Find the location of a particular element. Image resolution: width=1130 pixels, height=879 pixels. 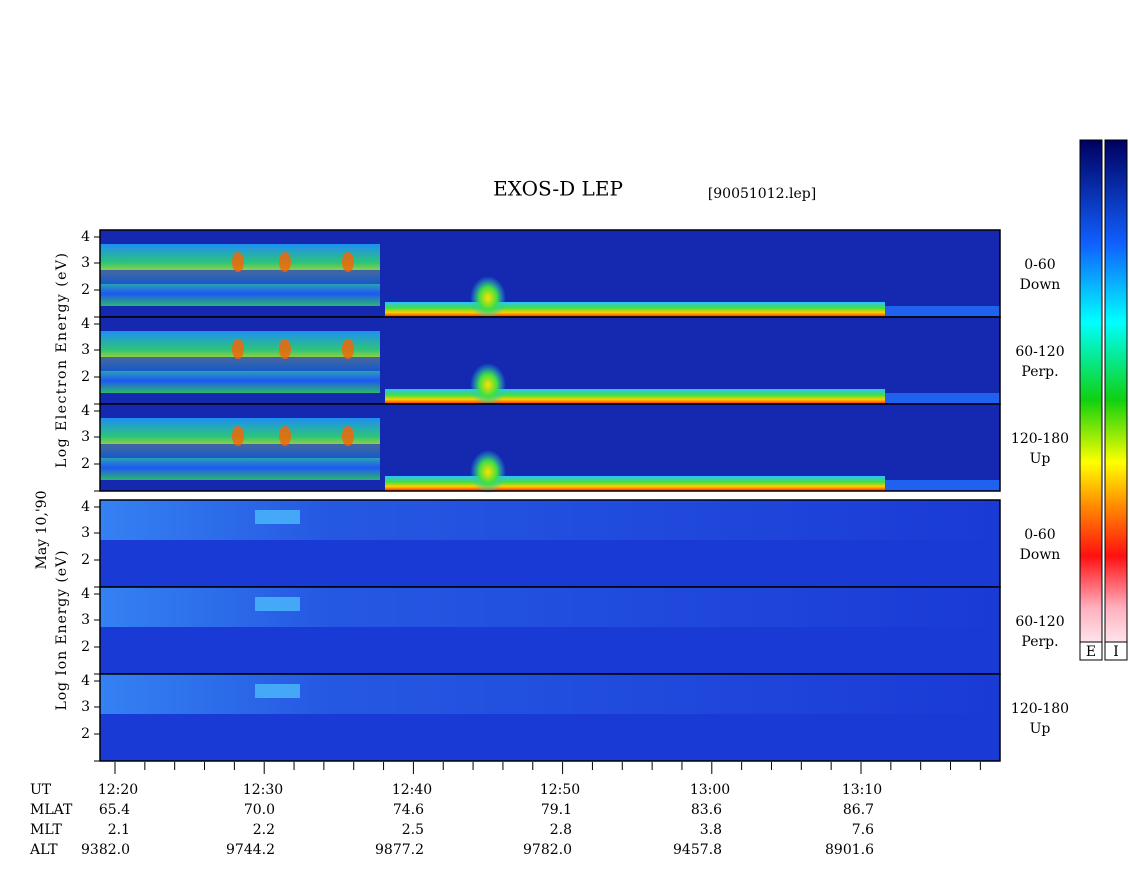

cell: 3.8 is located at coordinates (711, 830).